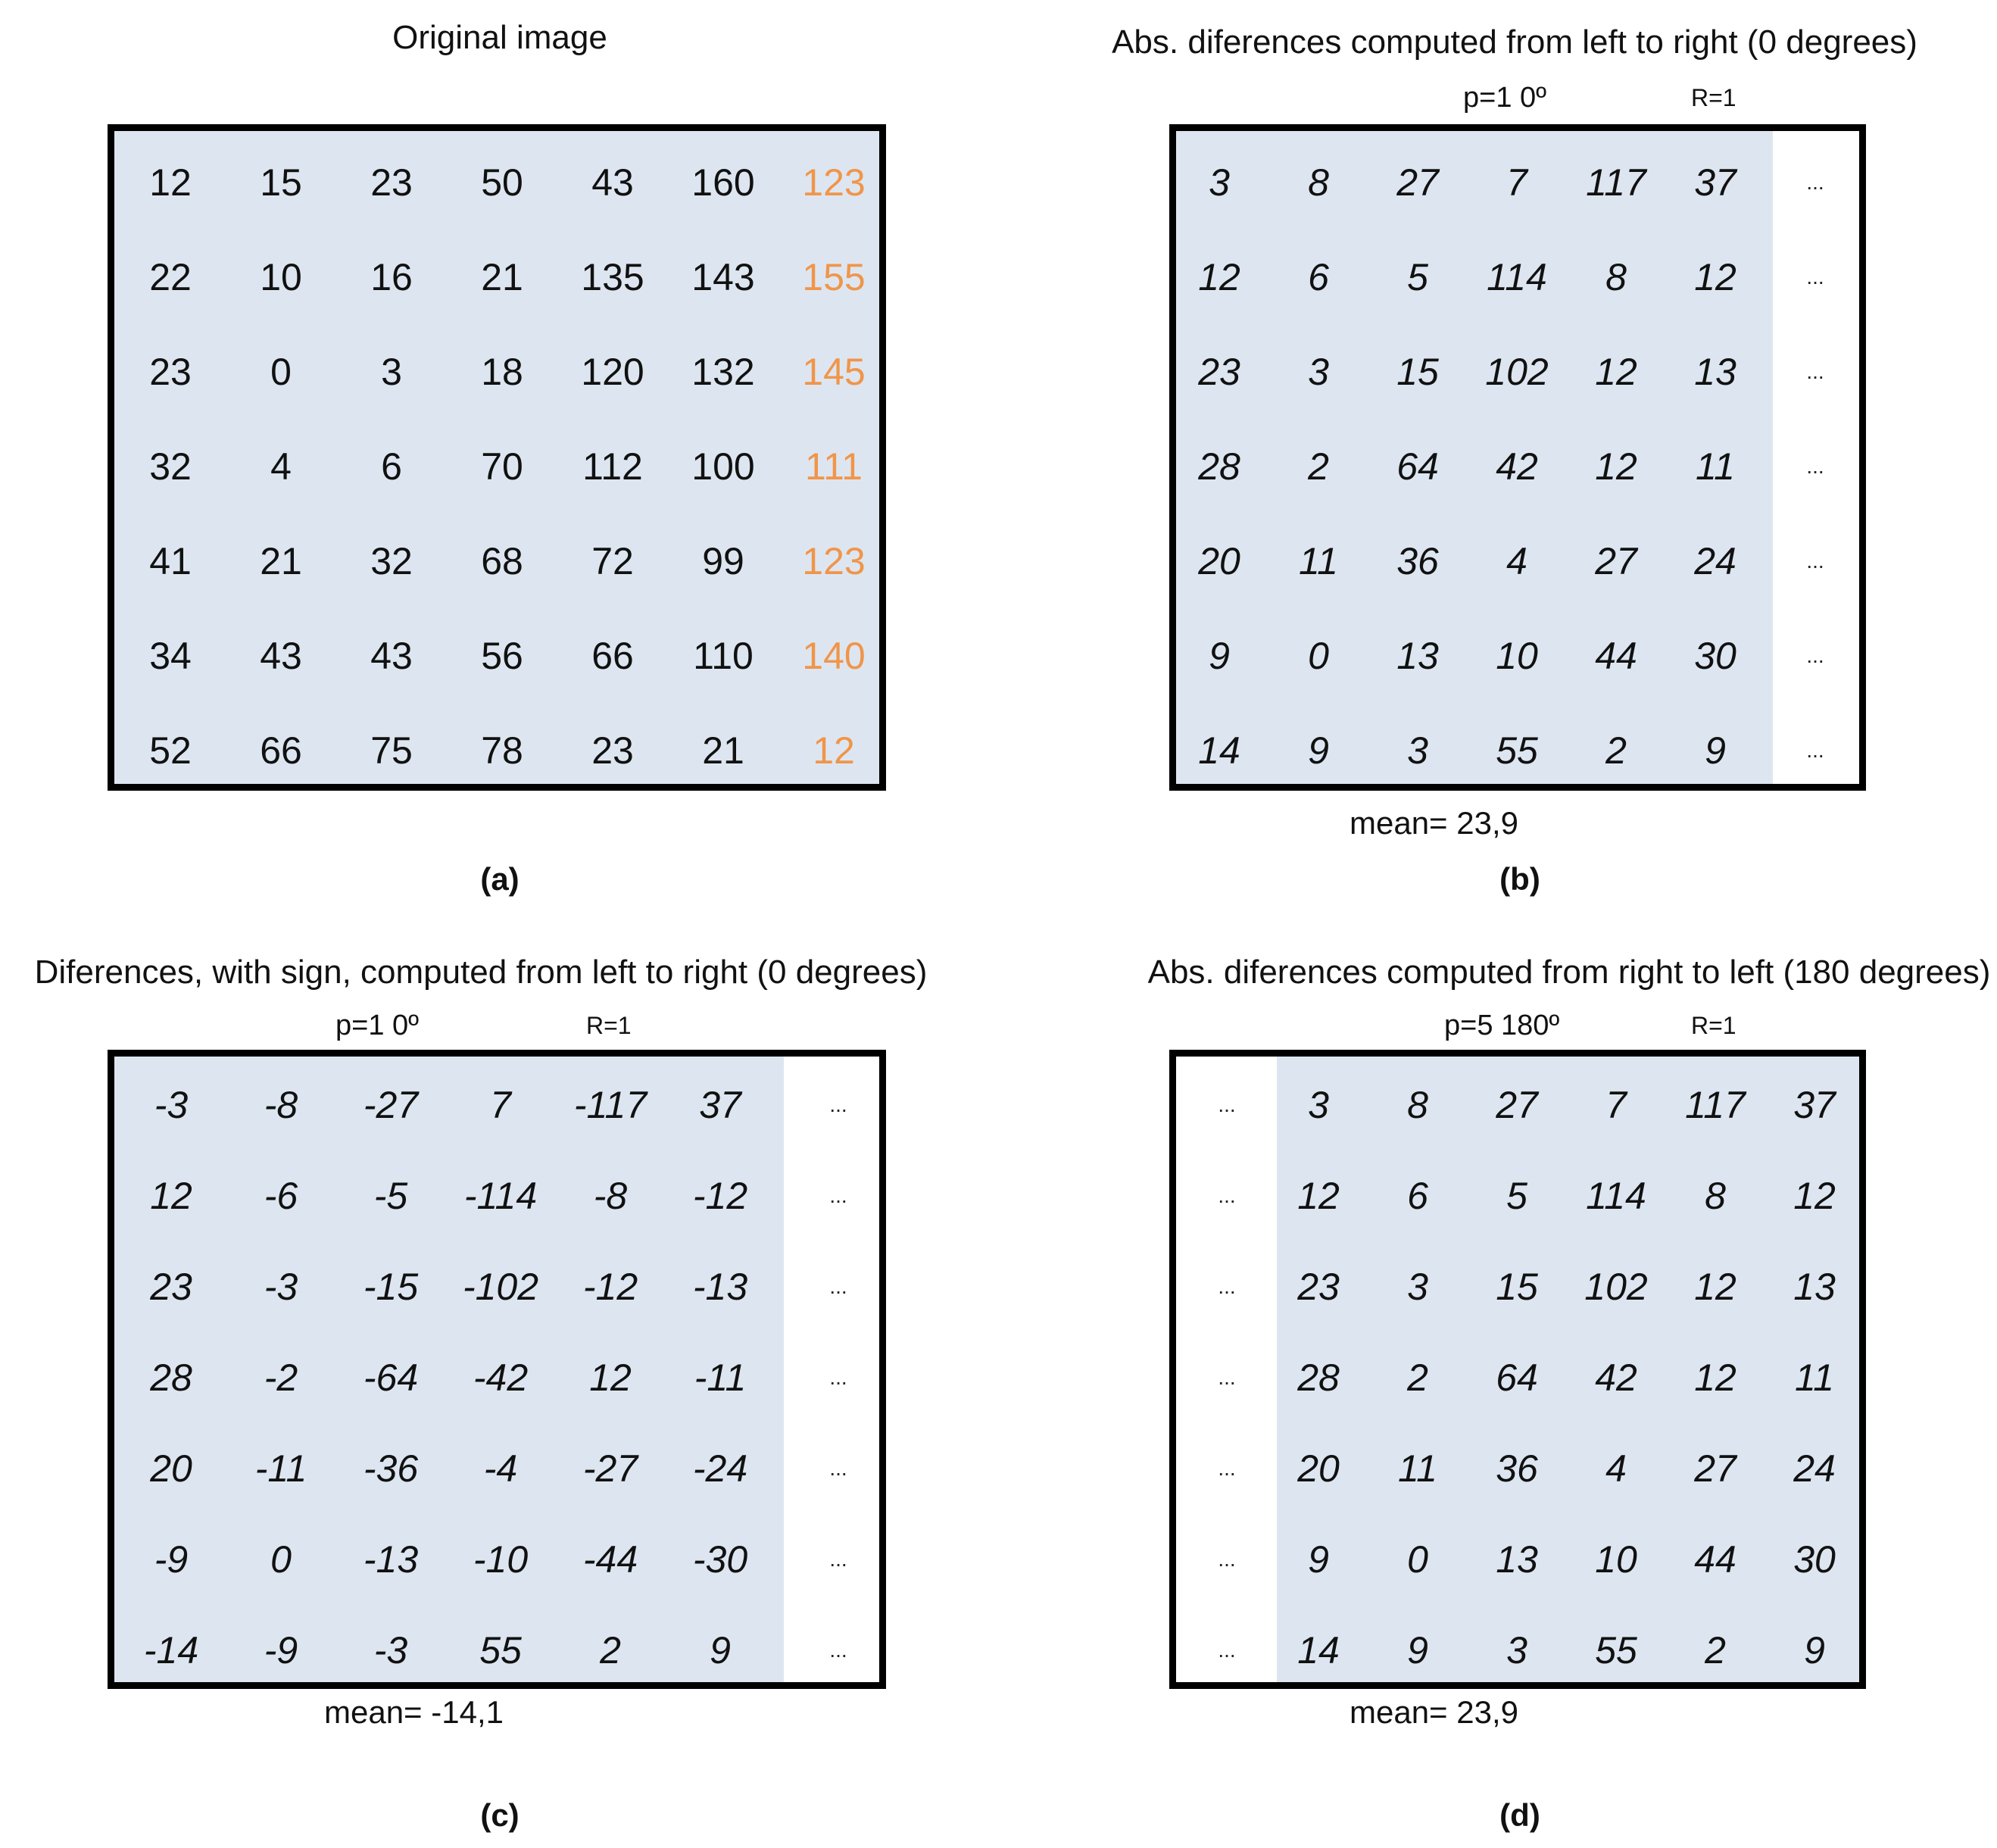  Describe the element at coordinates (171, 1469) in the screenshot. I see `panel-c-cell-r4-c0: 20` at that location.